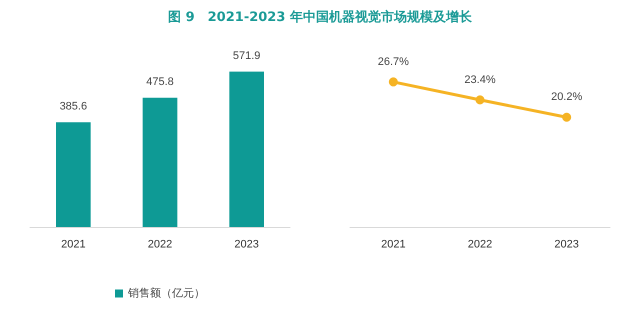  What do you see at coordinates (166, 293) in the screenshot?
I see `legend-label: 销售额（亿元）` at bounding box center [166, 293].